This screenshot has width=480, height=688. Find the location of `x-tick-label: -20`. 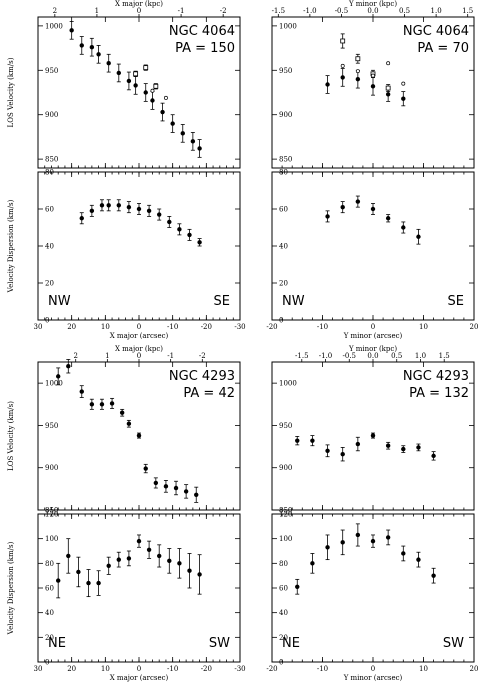

x-tick-label: -20 is located at coordinates (271, 327).